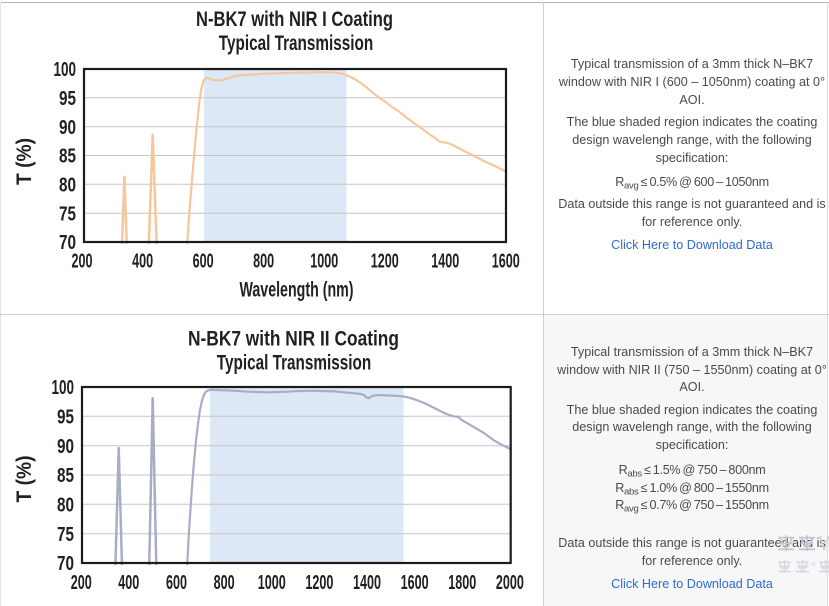 The height and width of the screenshot is (606, 829). Describe the element at coordinates (293, 338) in the screenshot. I see `svg-text: N-BK7 with NIR II Coating` at that location.